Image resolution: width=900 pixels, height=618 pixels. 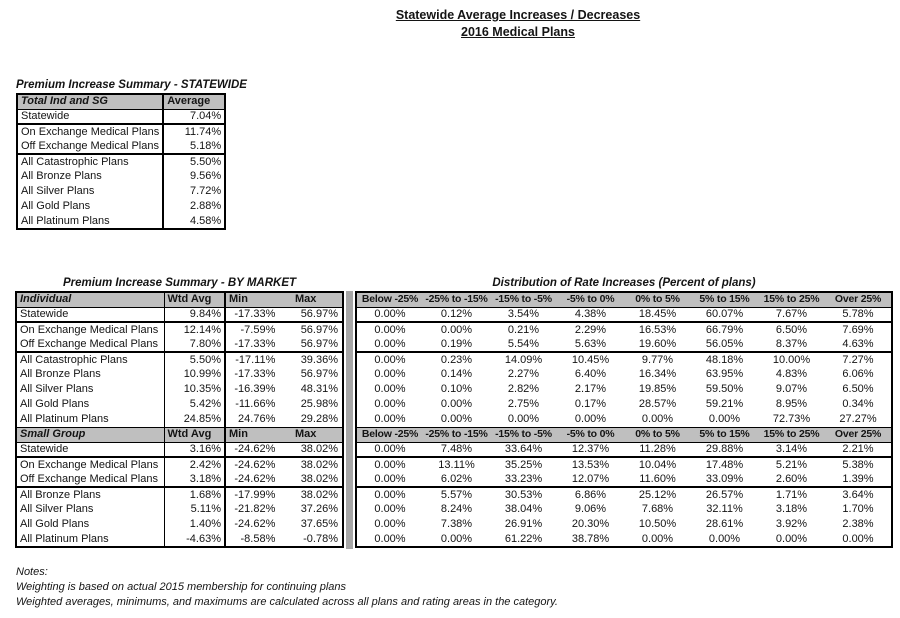 What do you see at coordinates (179, 509) in the screenshot?
I see `small-group-row-all-silver-plans: All Silver Plans 5.11% -21.82% 37.26%` at bounding box center [179, 509].